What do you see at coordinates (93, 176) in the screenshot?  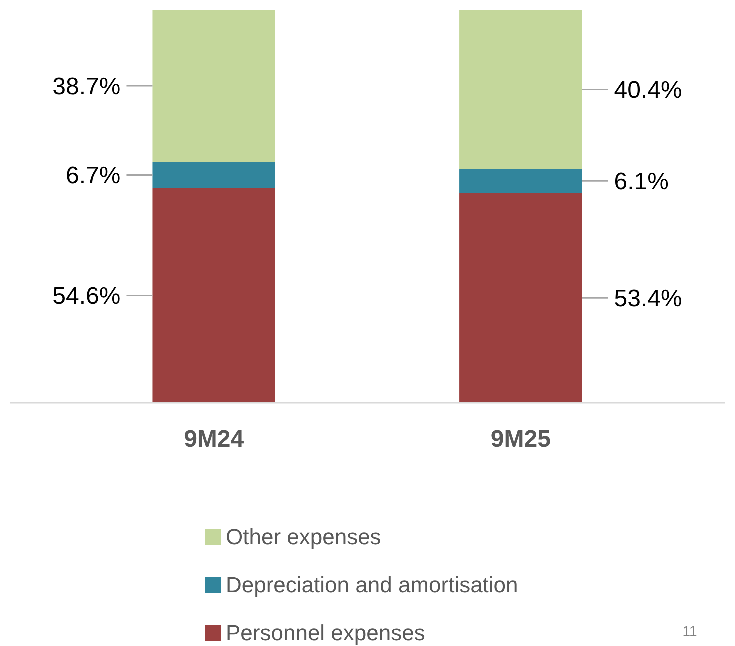 I see `data-label: 6.7%` at bounding box center [93, 176].